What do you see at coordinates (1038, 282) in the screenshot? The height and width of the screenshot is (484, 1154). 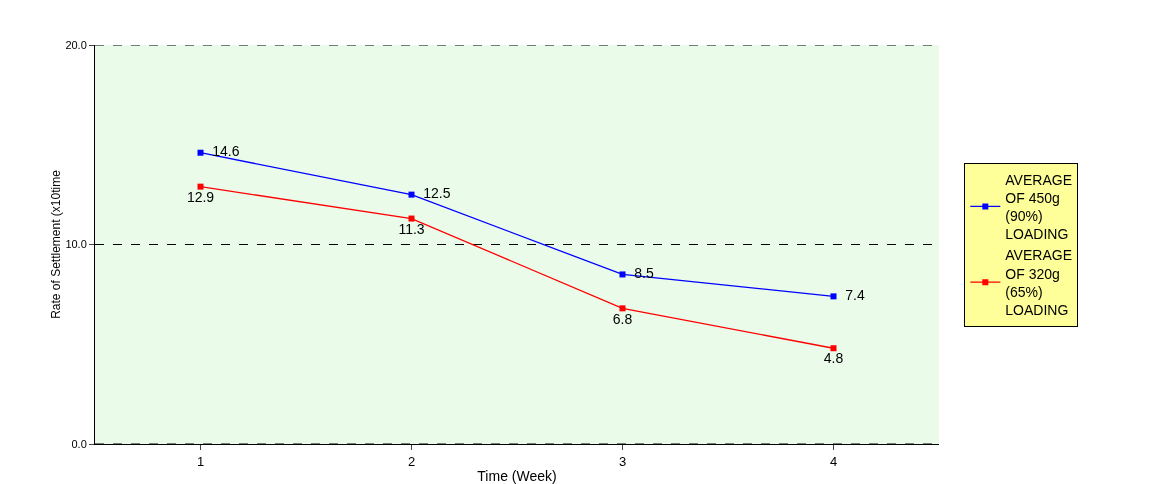 I see `legend-label: AVERAGE OF 320g (65%) LOADING` at bounding box center [1038, 282].